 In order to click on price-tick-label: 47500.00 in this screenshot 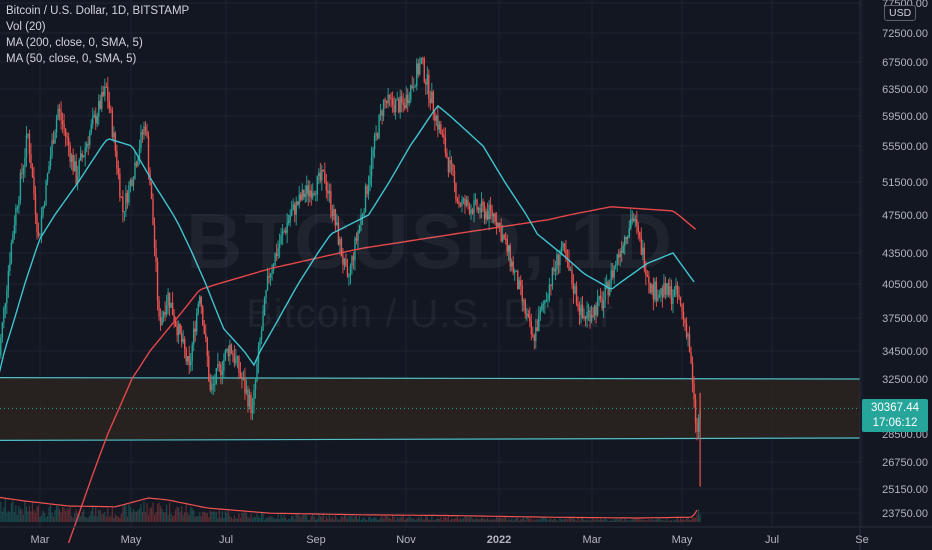, I will do `click(905, 216)`.